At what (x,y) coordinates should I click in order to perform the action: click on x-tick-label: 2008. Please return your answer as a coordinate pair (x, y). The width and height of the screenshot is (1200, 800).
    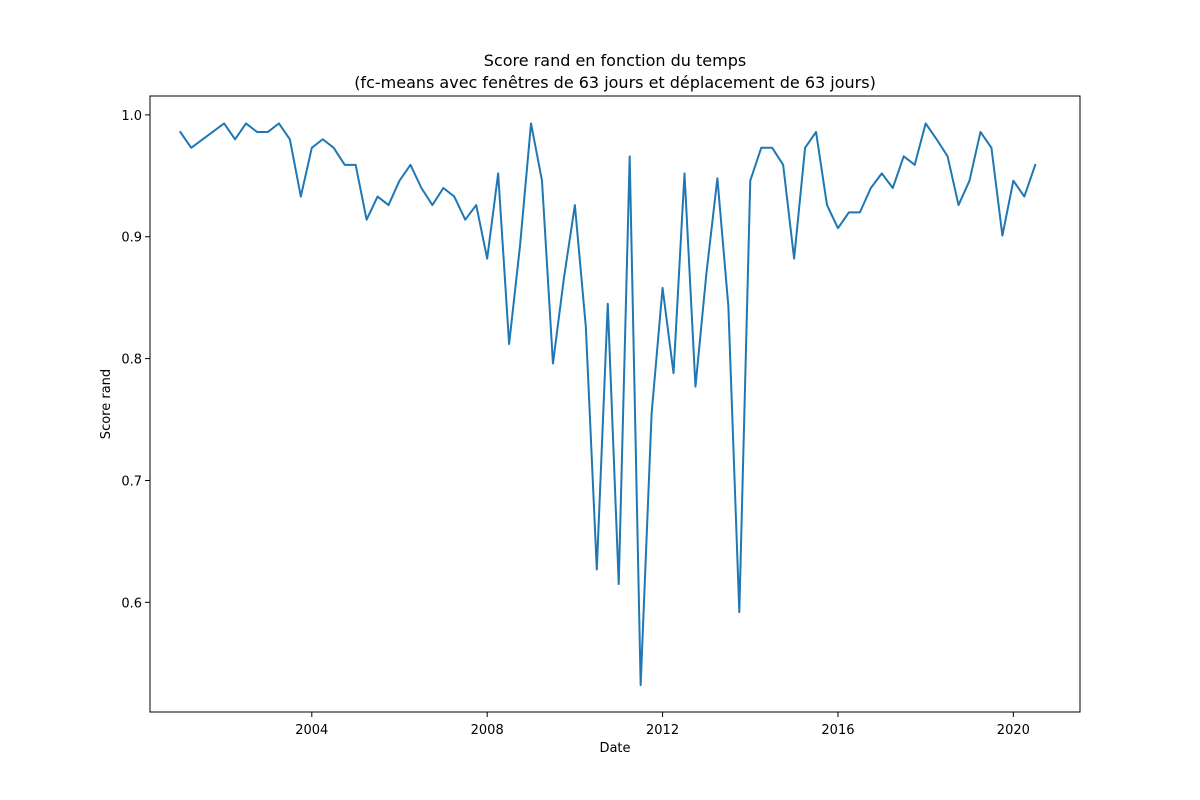
    Looking at the image, I should click on (487, 730).